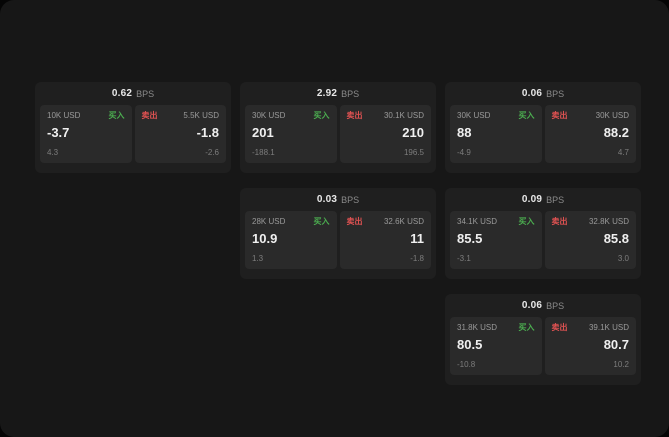 This screenshot has width=669, height=437. Describe the element at coordinates (413, 132) in the screenshot. I see `sell-price: 210` at that location.